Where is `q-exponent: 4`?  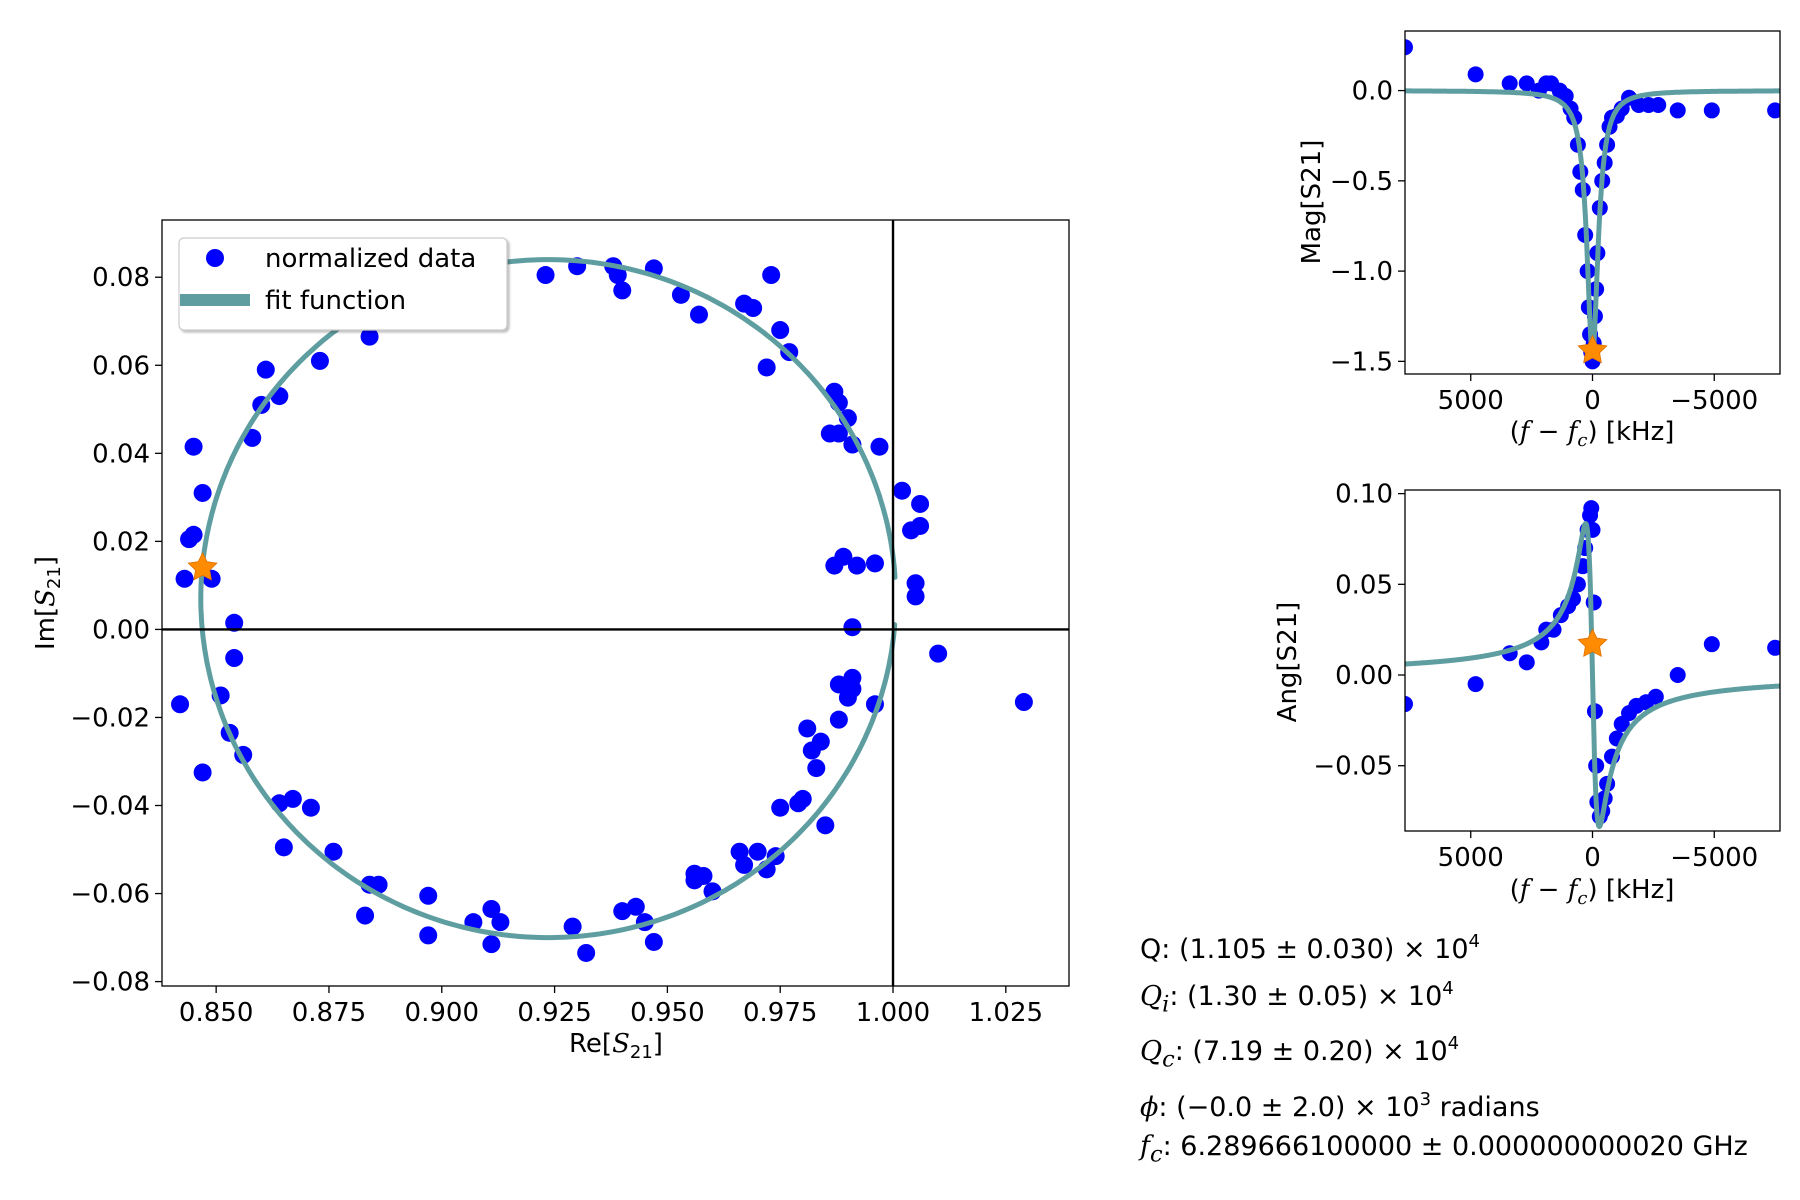 q-exponent: 4 is located at coordinates (1474, 941).